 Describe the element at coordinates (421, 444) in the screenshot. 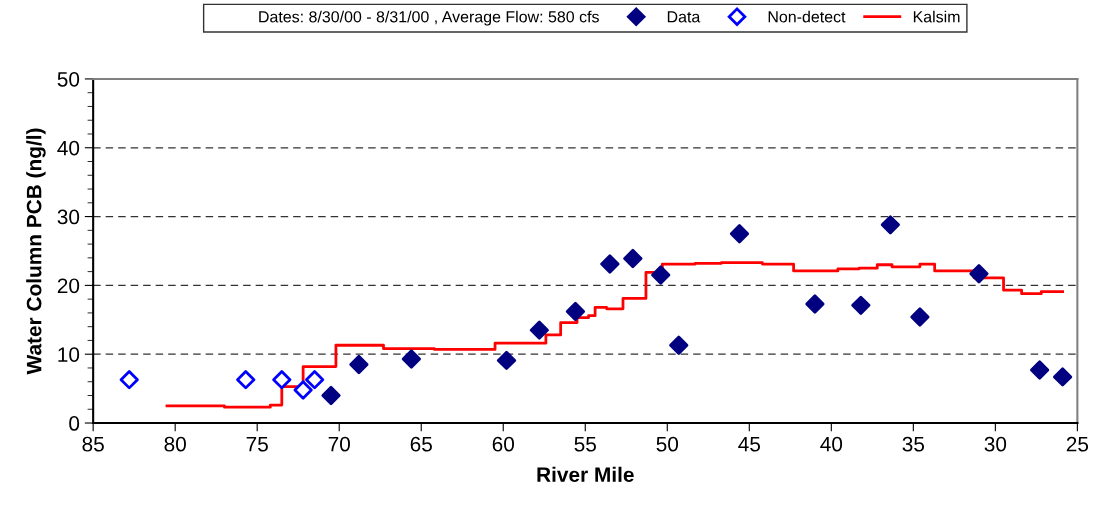

I see `x-tick-label: 65` at that location.